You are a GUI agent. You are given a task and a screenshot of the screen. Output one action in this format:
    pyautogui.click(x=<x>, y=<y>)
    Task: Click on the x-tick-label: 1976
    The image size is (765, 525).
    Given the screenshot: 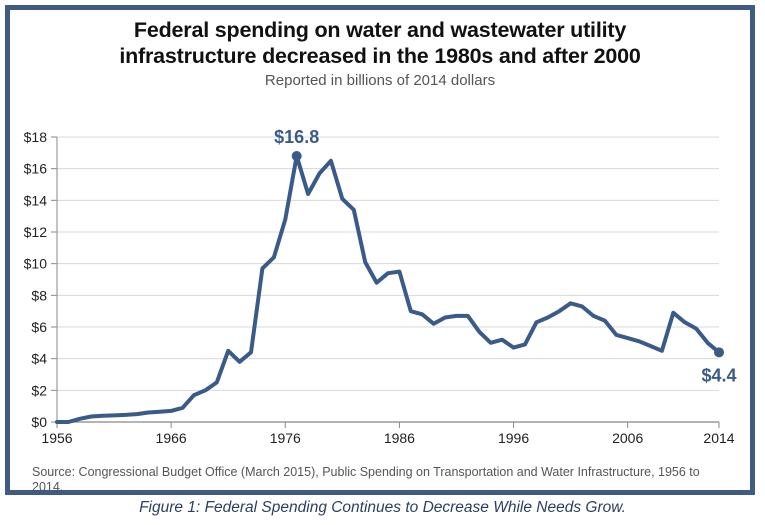 What is the action you would take?
    pyautogui.click(x=285, y=438)
    